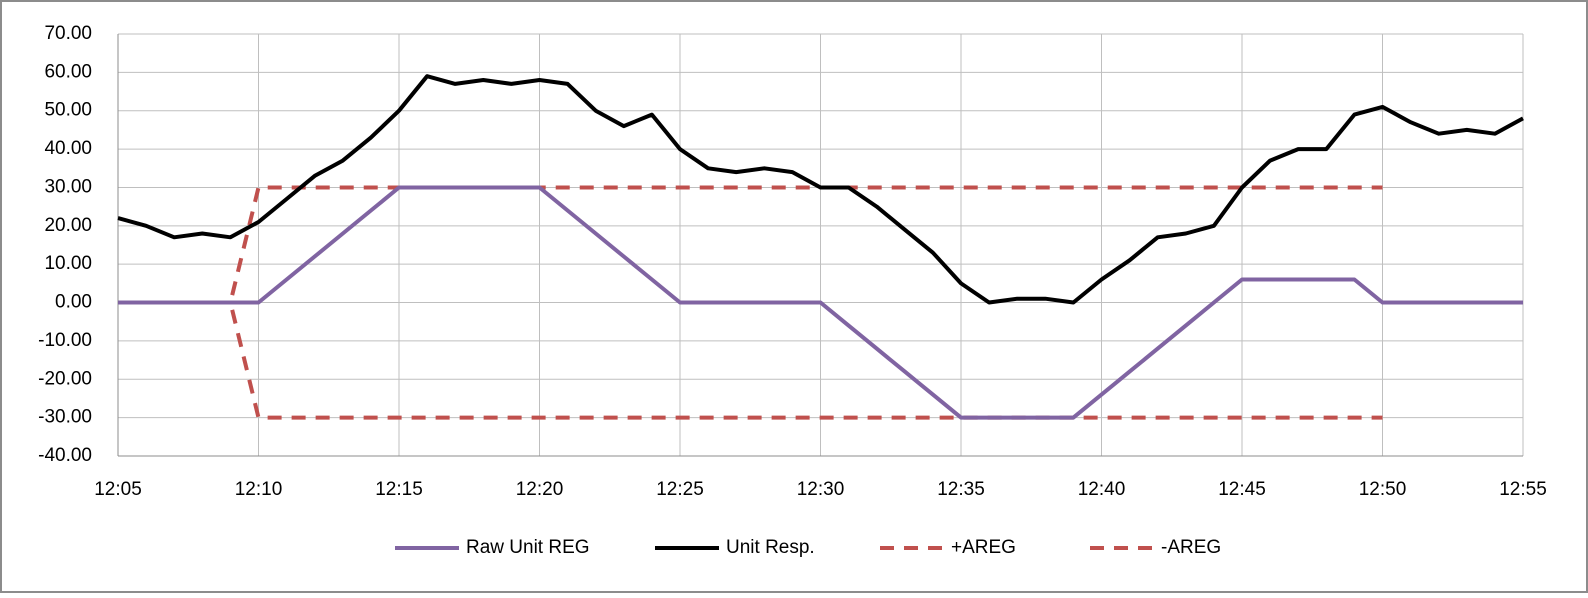  I want to click on y-tick-label: 10.00, so click(68, 263).